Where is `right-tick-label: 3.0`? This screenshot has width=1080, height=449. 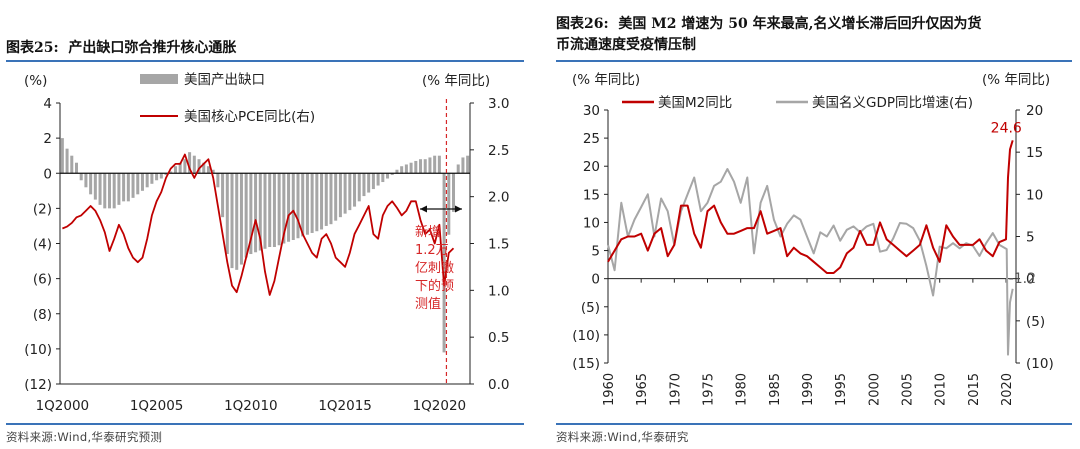
right-tick-label: 3.0 is located at coordinates (498, 104).